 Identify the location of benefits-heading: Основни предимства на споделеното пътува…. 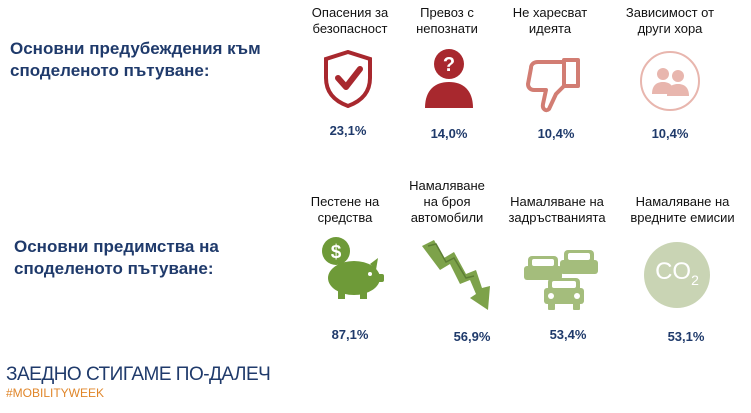
(116, 257).